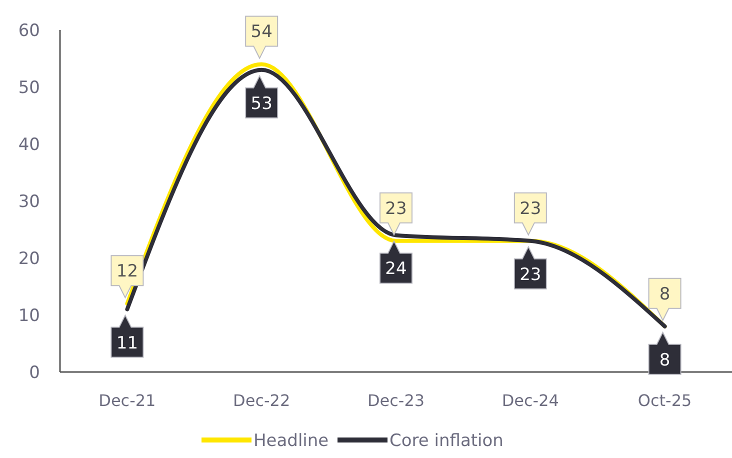  I want to click on x-tick-label: Dec-22, so click(261, 400).